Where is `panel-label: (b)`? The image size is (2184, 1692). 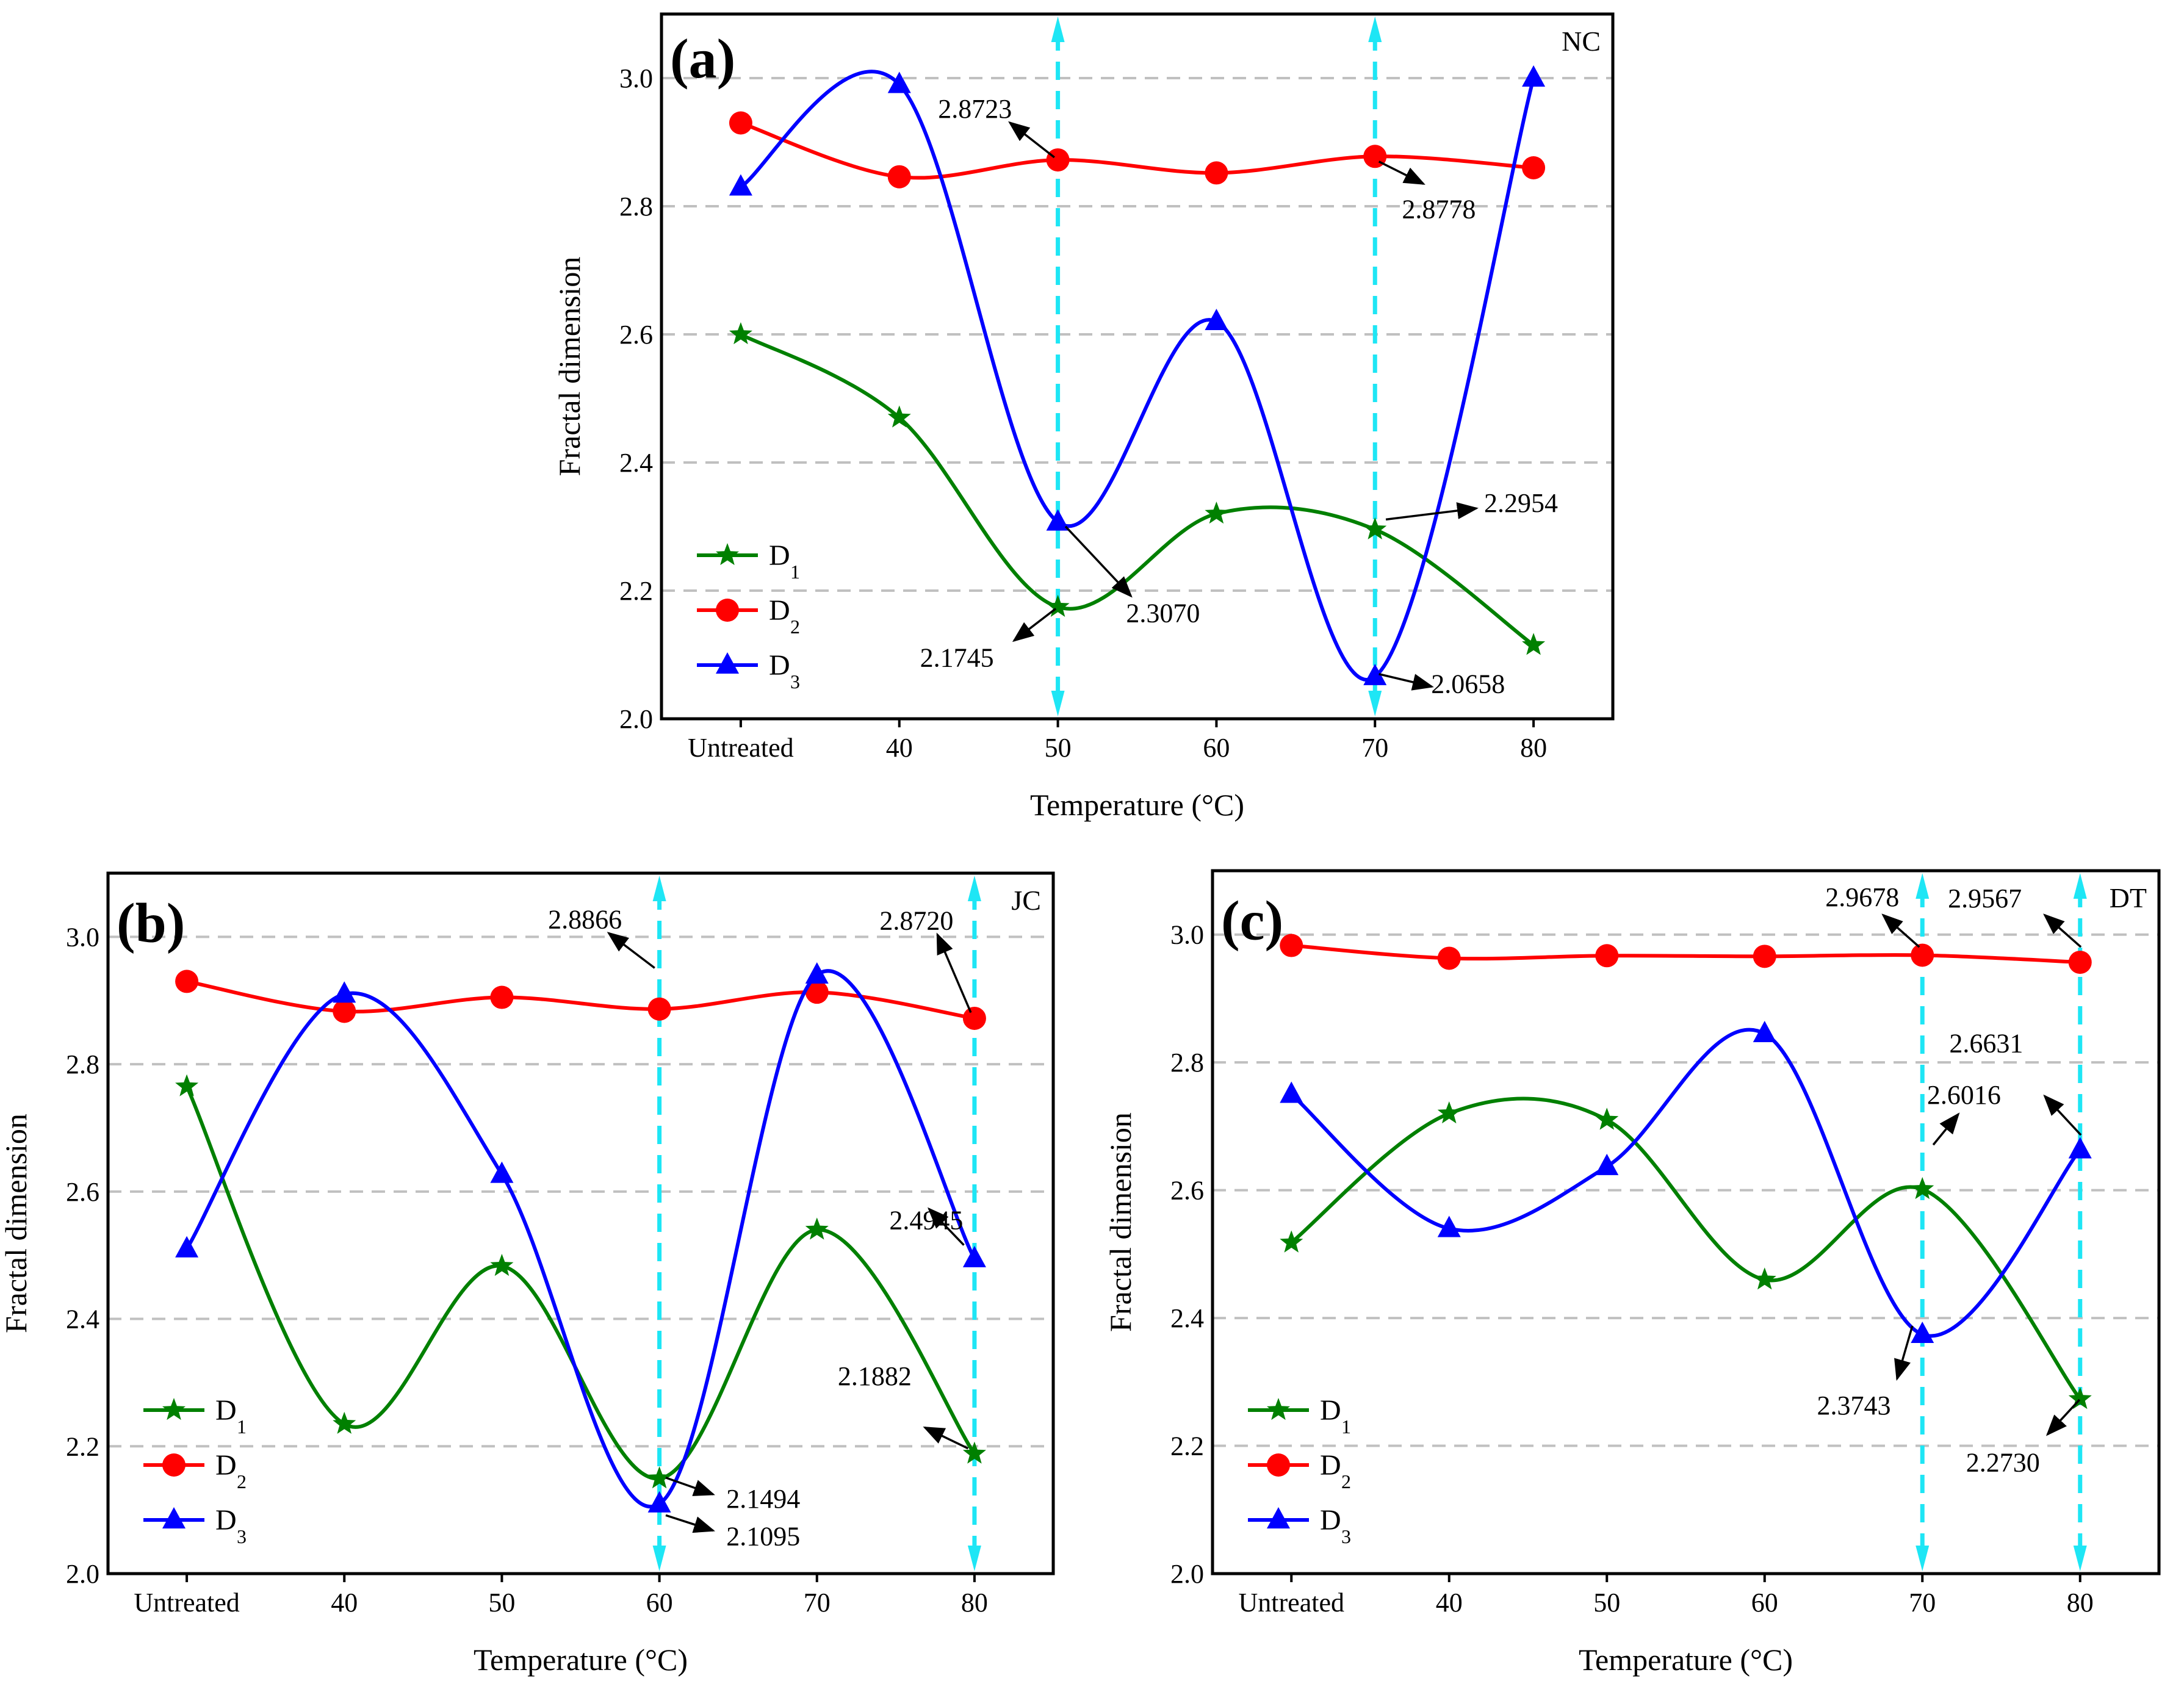
panel-label: (b) is located at coordinates (151, 923).